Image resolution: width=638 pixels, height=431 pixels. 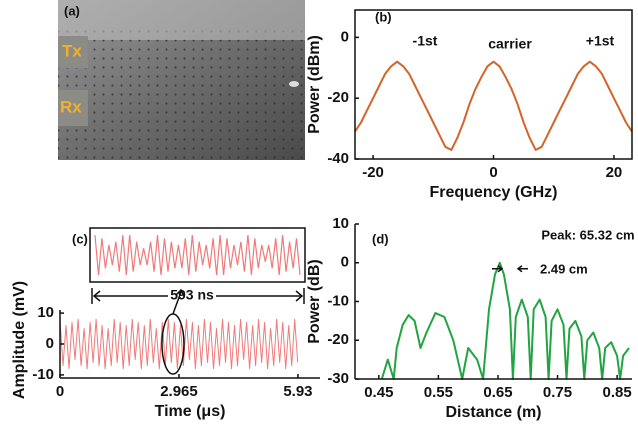 I want to click on panel-label: (b), so click(x=383, y=16).